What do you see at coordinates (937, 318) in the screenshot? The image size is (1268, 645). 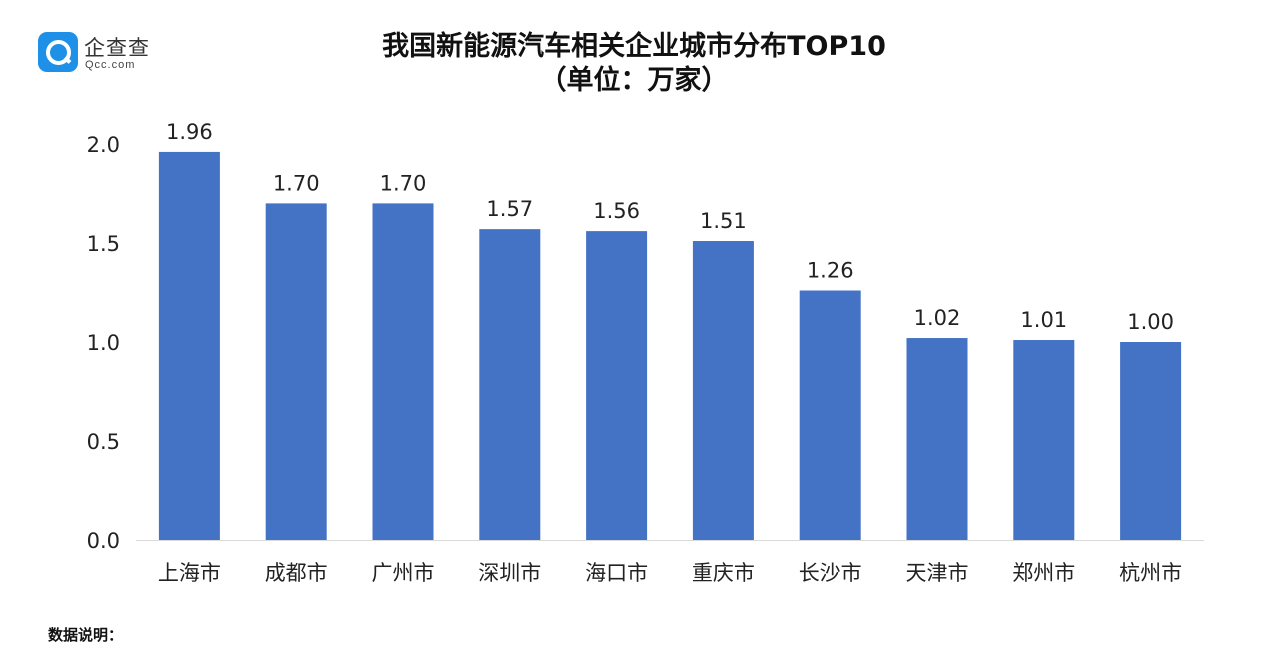 I see `data-label: 1.02` at bounding box center [937, 318].